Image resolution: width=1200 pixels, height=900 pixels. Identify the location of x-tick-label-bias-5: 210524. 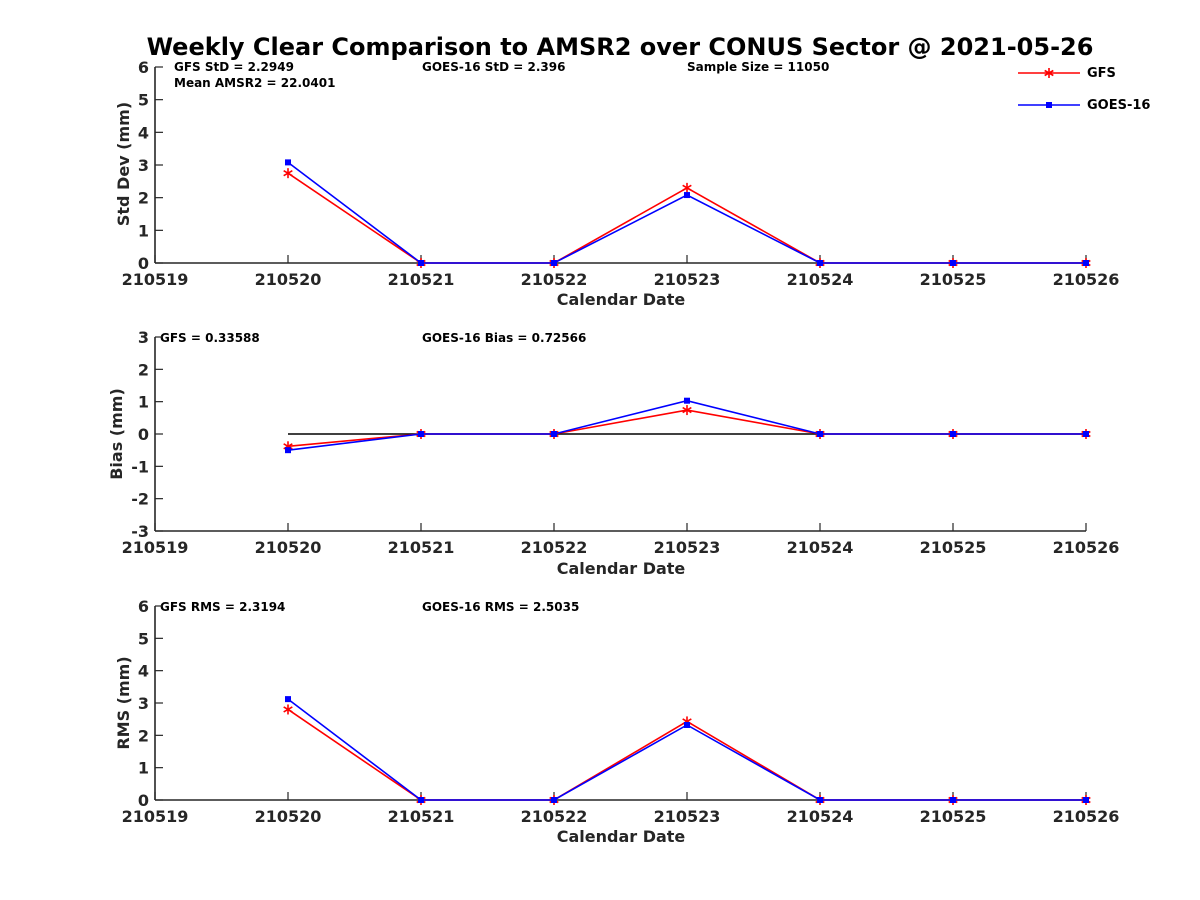
(820, 547).